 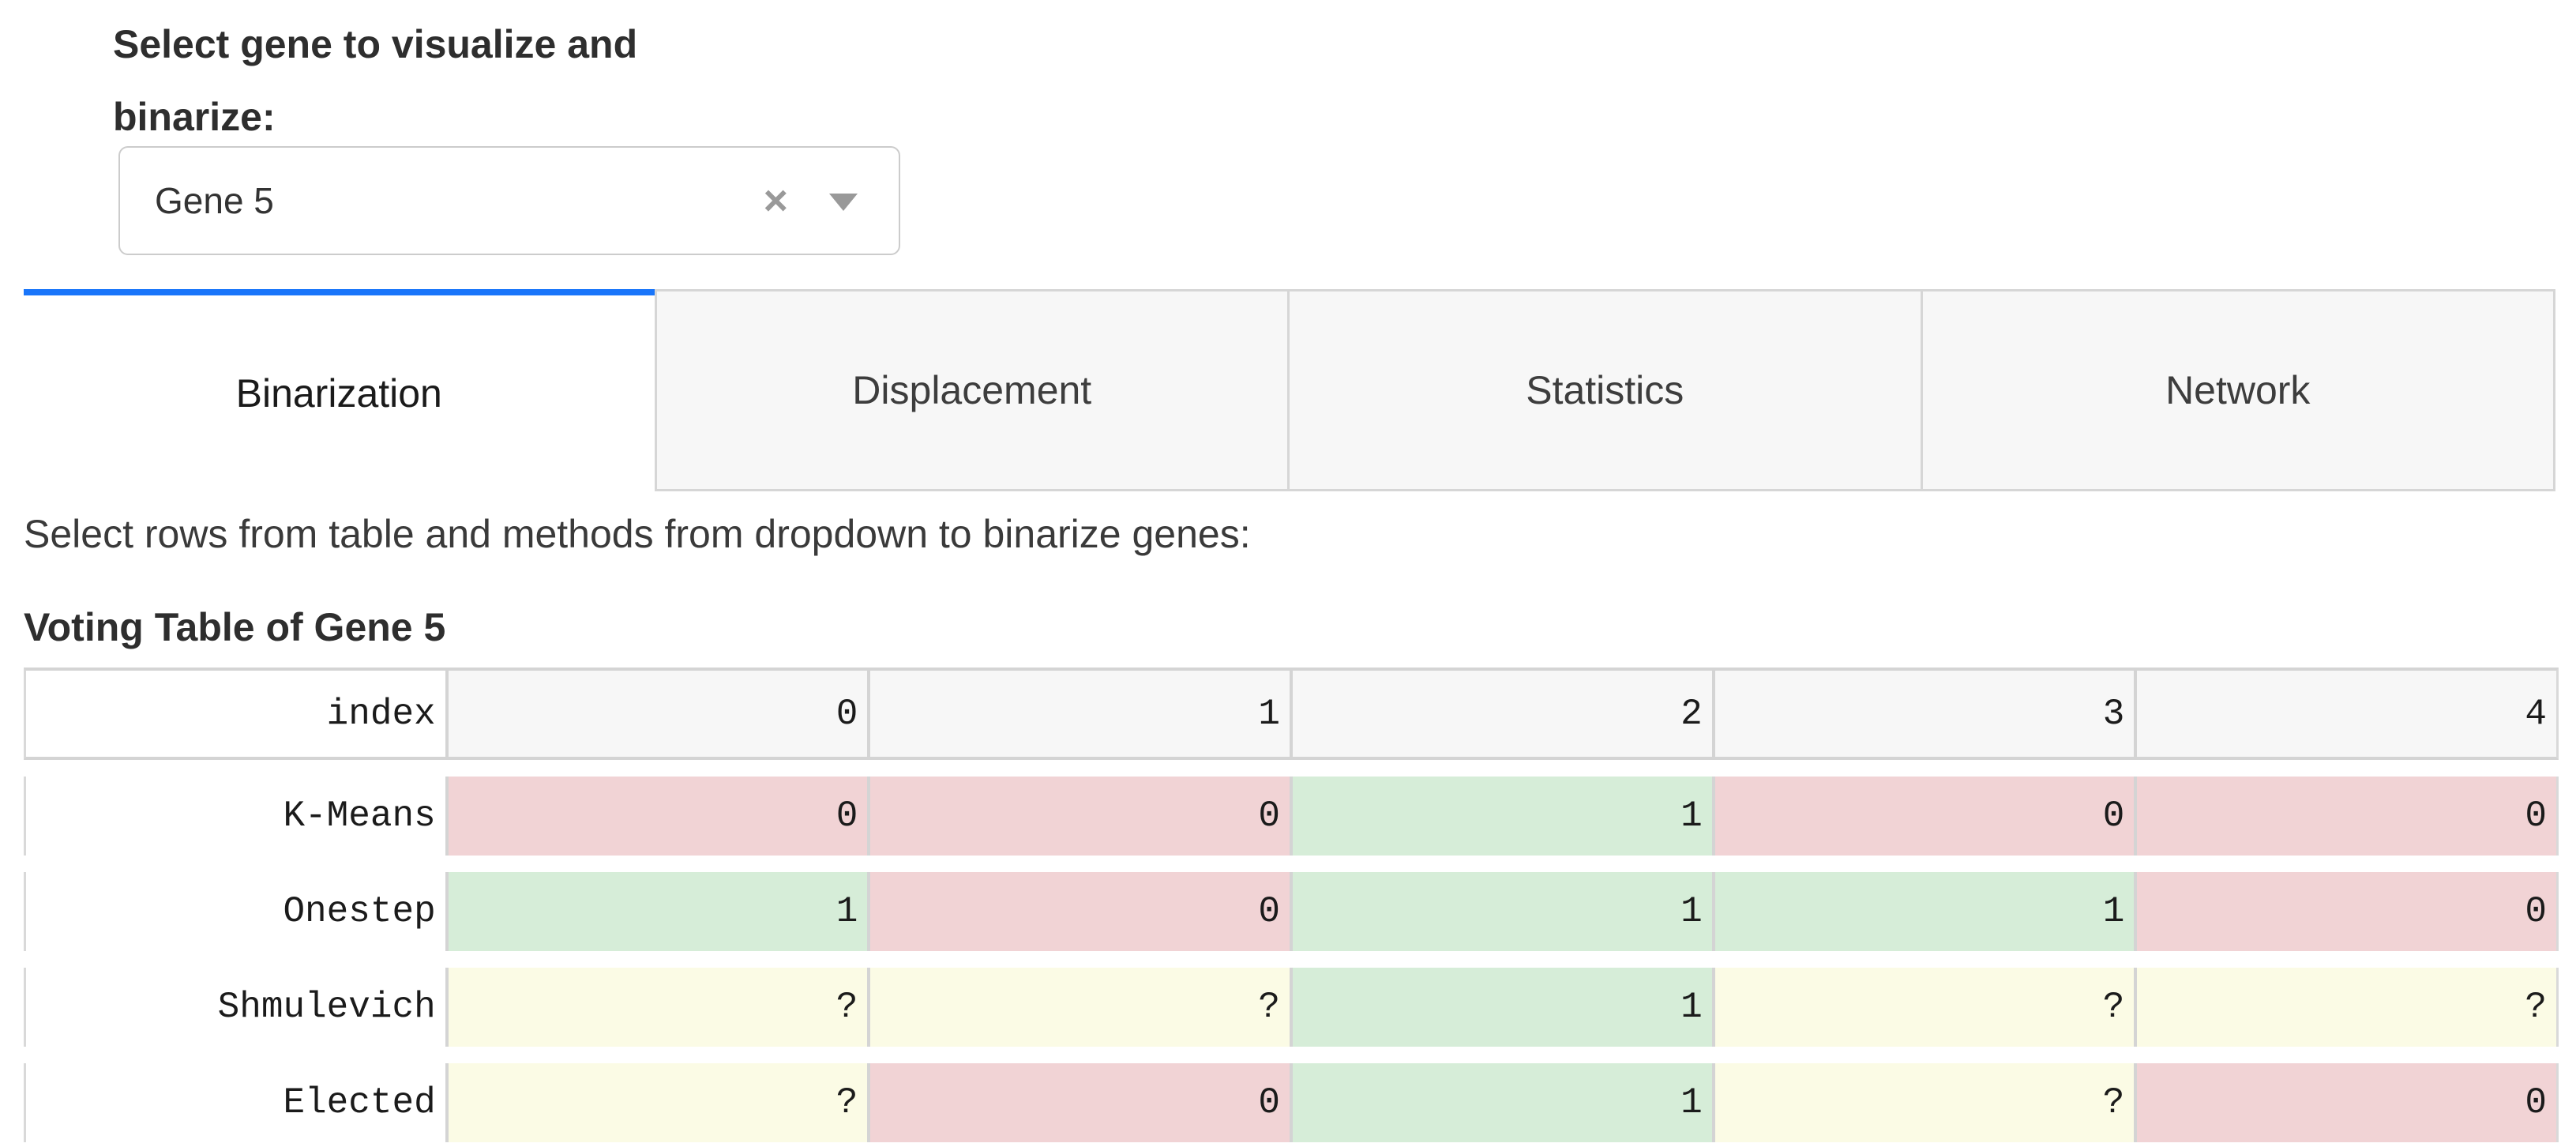 I want to click on gene-dropdown: Gene 5 ×, so click(x=509, y=200).